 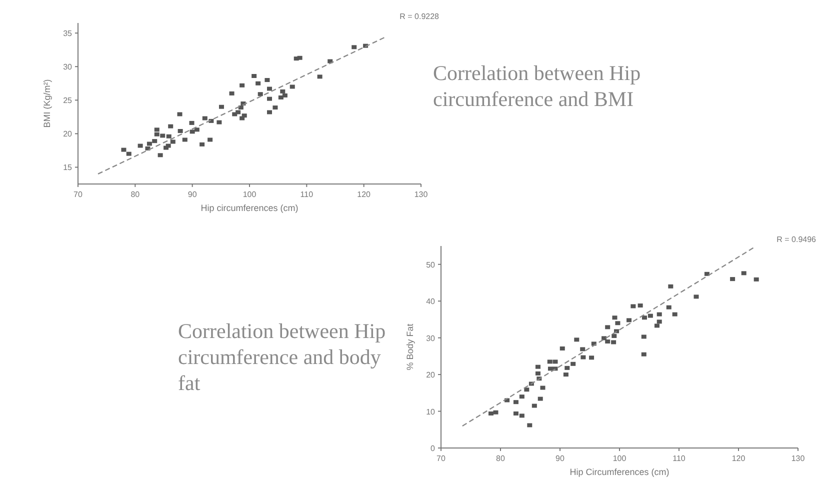 What do you see at coordinates (796, 239) in the screenshot?
I see `text: R = 0.9496` at bounding box center [796, 239].